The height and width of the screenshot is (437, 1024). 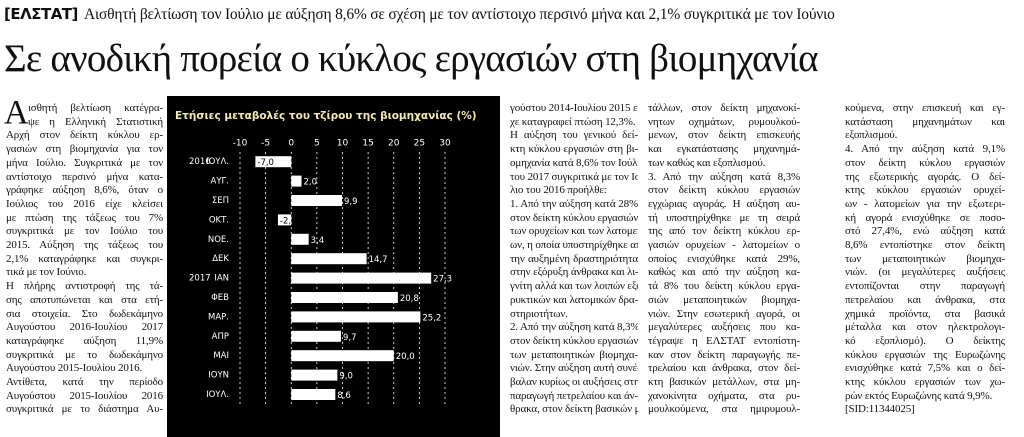 I want to click on text-line: σιών μεταποιητικών βιομηχα-, so click(x=724, y=299).